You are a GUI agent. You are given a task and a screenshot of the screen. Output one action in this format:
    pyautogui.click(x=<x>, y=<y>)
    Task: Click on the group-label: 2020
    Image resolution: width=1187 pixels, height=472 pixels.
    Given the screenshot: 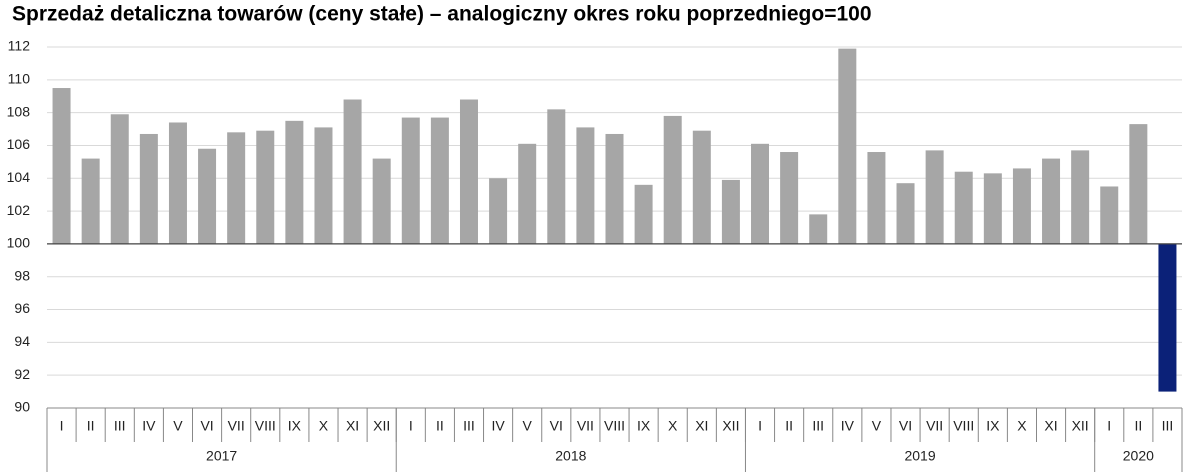 What is the action you would take?
    pyautogui.click(x=1138, y=456)
    